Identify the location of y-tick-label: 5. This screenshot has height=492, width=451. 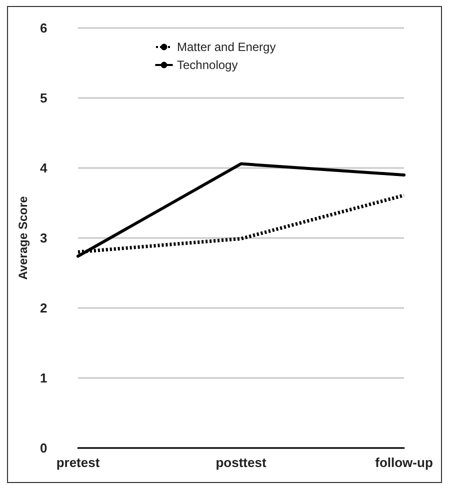
(44, 98).